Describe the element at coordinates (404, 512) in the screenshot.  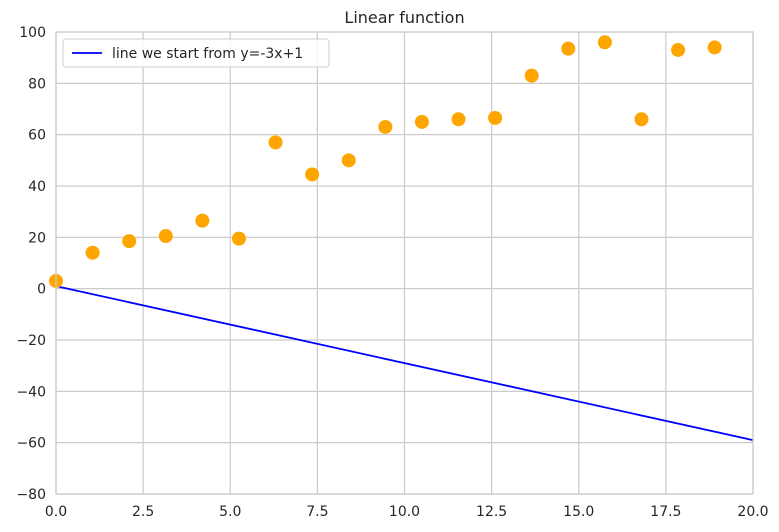
I see `x-tick-label: 10.0` at that location.